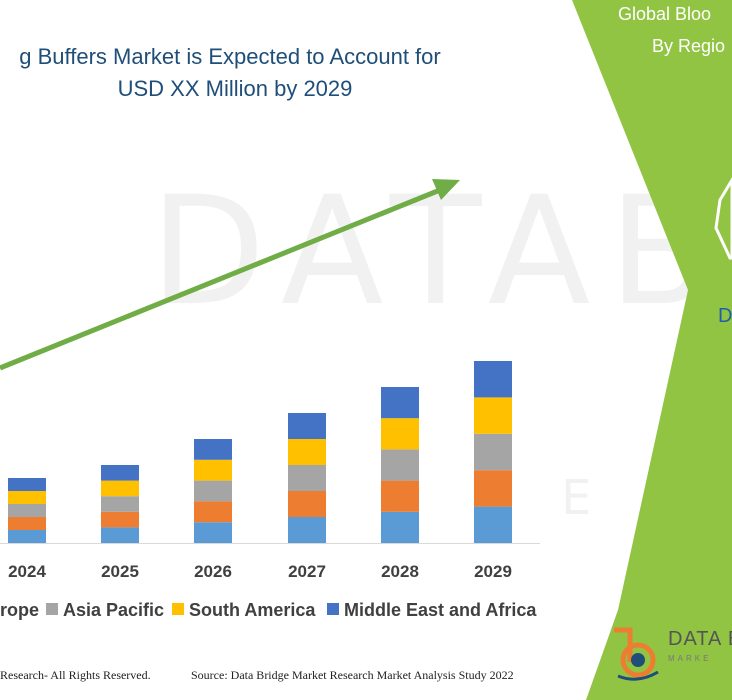 This screenshot has width=732, height=700. Describe the element at coordinates (307, 571) in the screenshot. I see `x-tick-label-2027: 2027` at that location.